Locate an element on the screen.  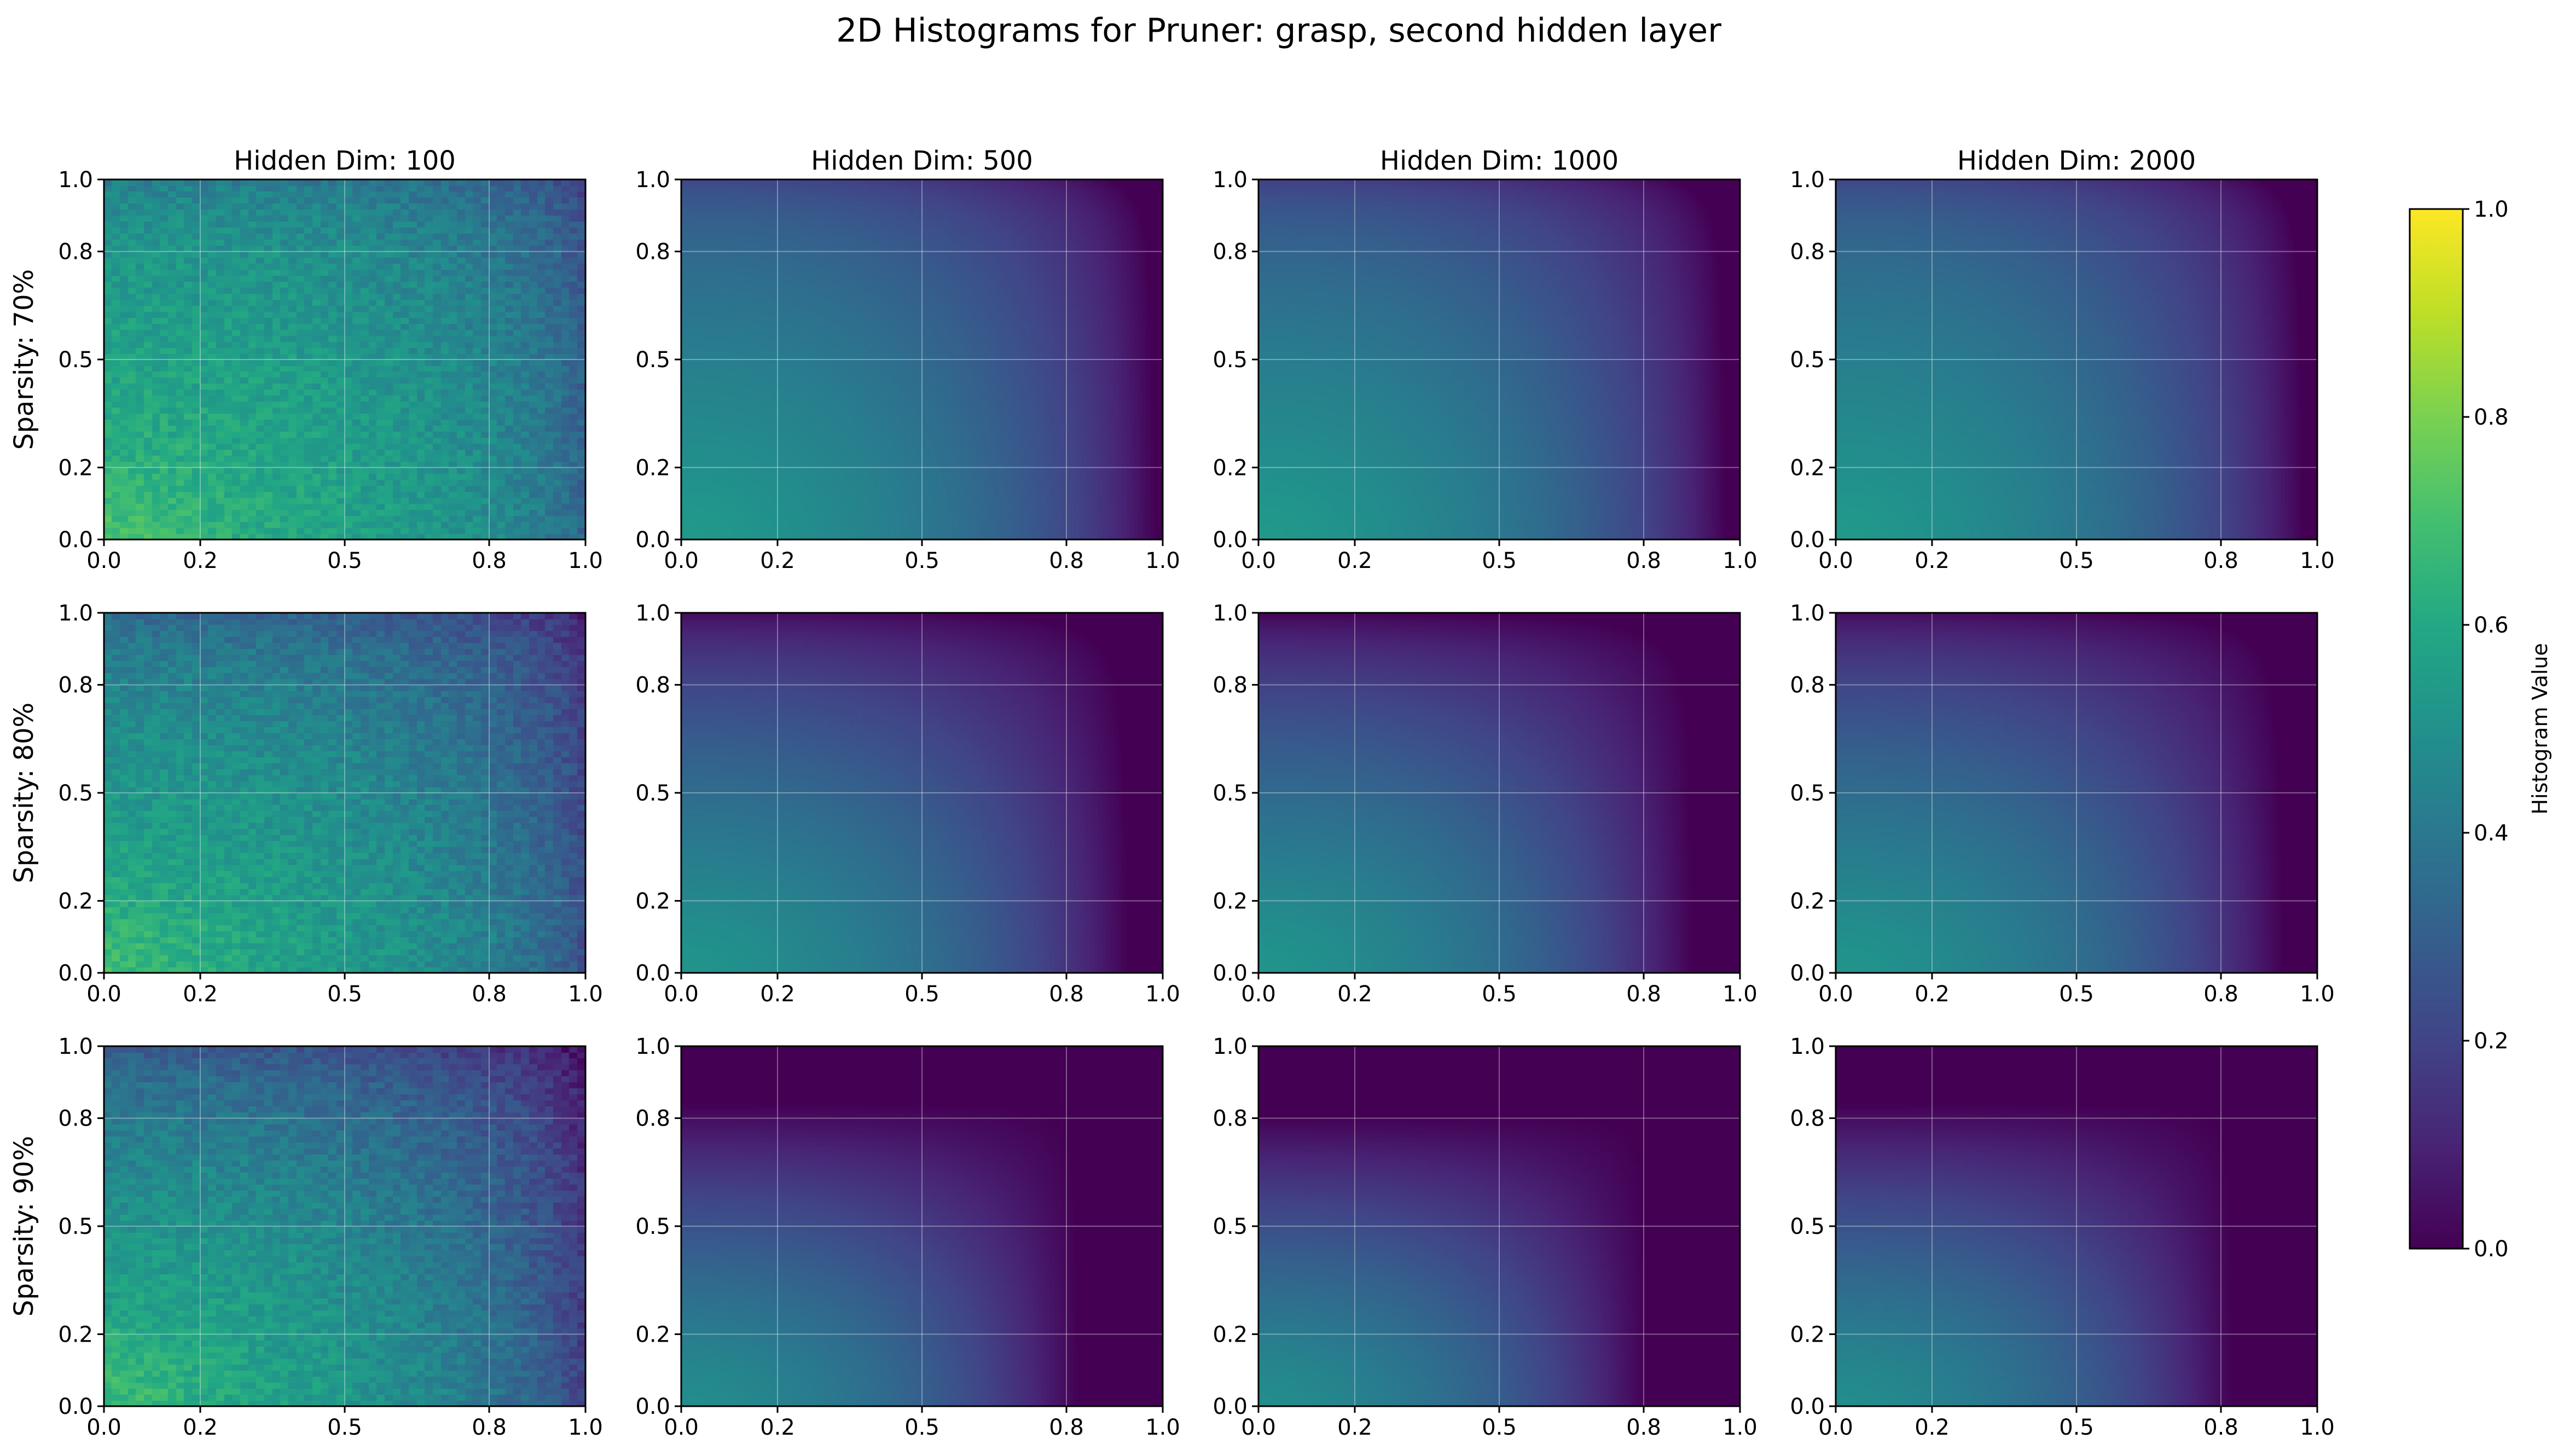
colorbar: 0.0 0.2 0.4 0.6 0.8 1.0 Histogram Value is located at coordinates (2480, 729).